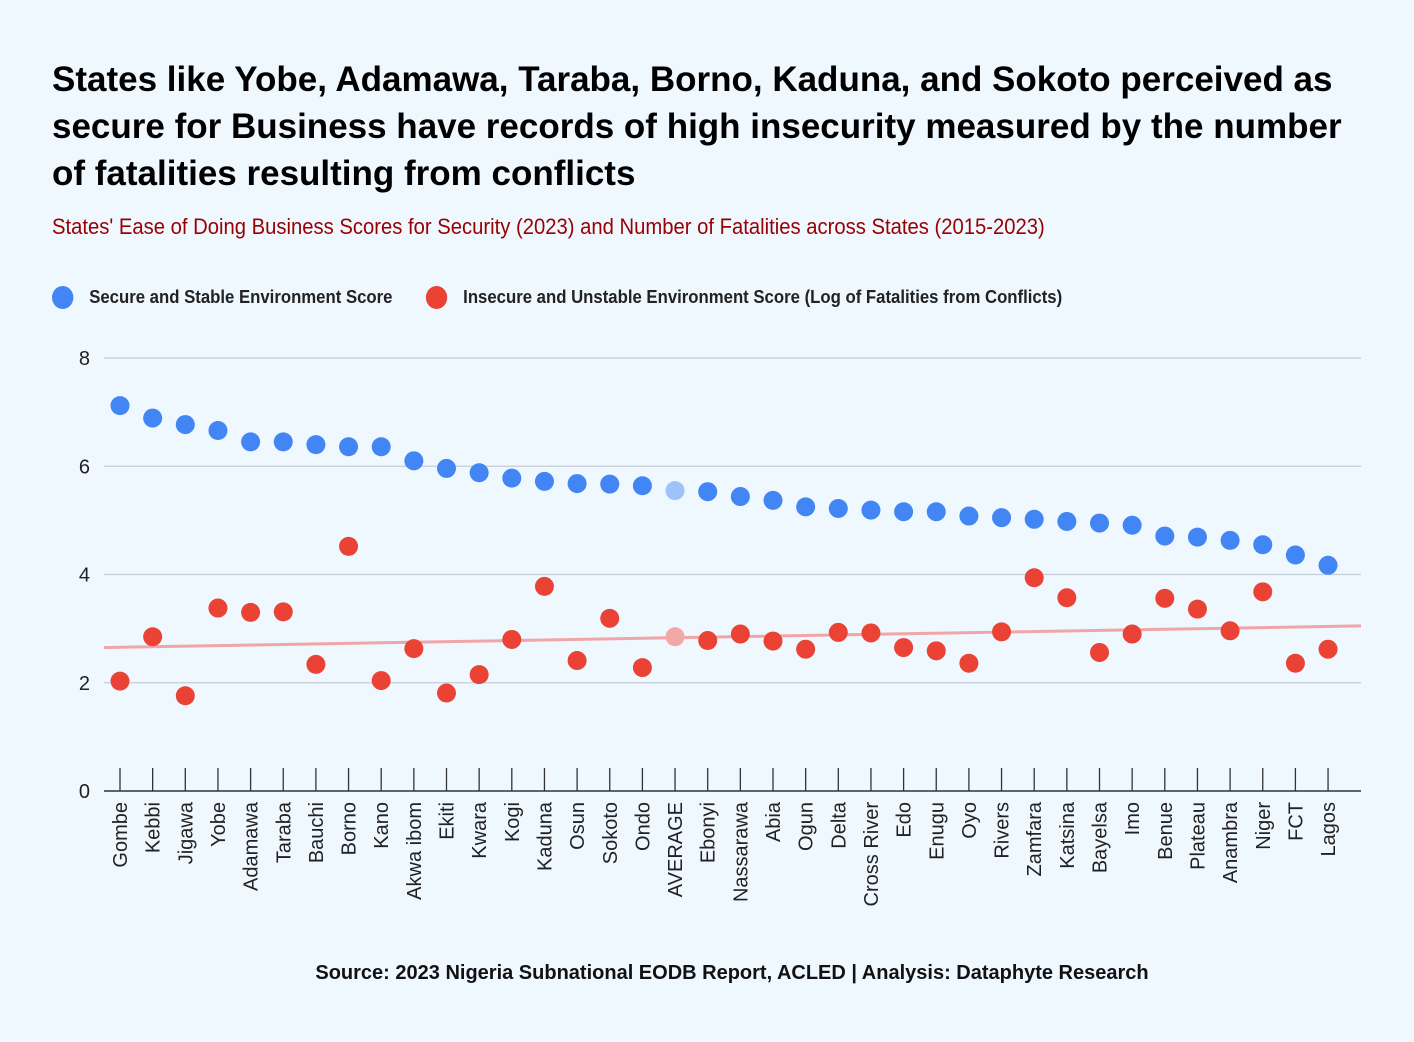  Describe the element at coordinates (1165, 536) in the screenshot. I see `secure-point-benue` at that location.